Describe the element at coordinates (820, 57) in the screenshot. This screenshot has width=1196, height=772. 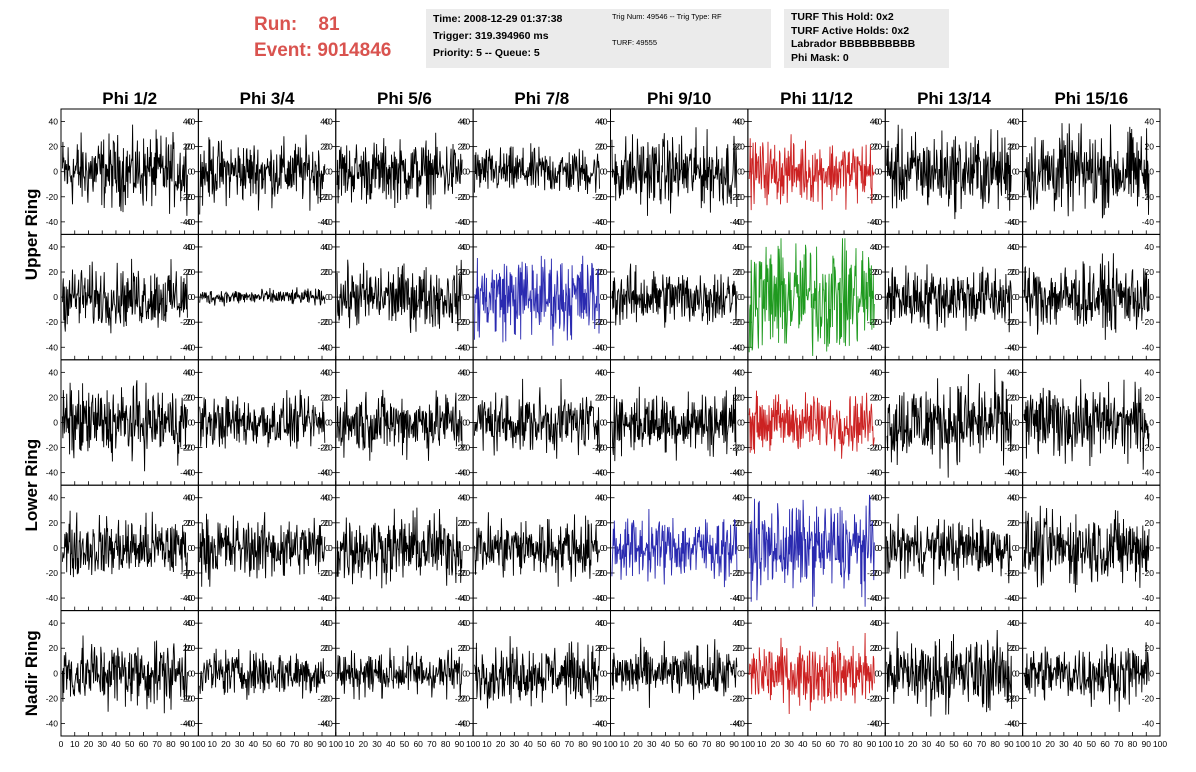
I see `phi-mask-line: Phi Mask: 0` at that location.